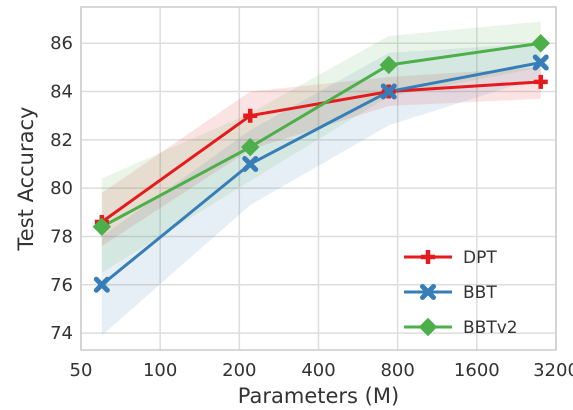 This screenshot has width=573, height=410. Describe the element at coordinates (318, 396) in the screenshot. I see `x-axis-label: Parameters (M)` at that location.